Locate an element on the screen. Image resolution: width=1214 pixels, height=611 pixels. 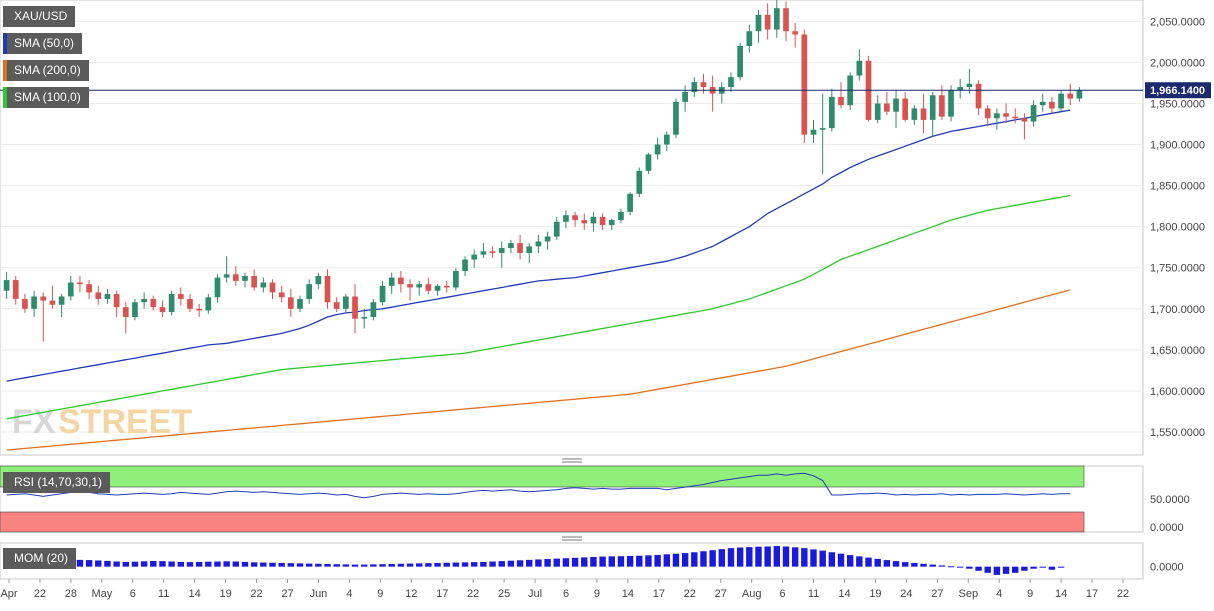
date-tick-label: 4 is located at coordinates (999, 594).